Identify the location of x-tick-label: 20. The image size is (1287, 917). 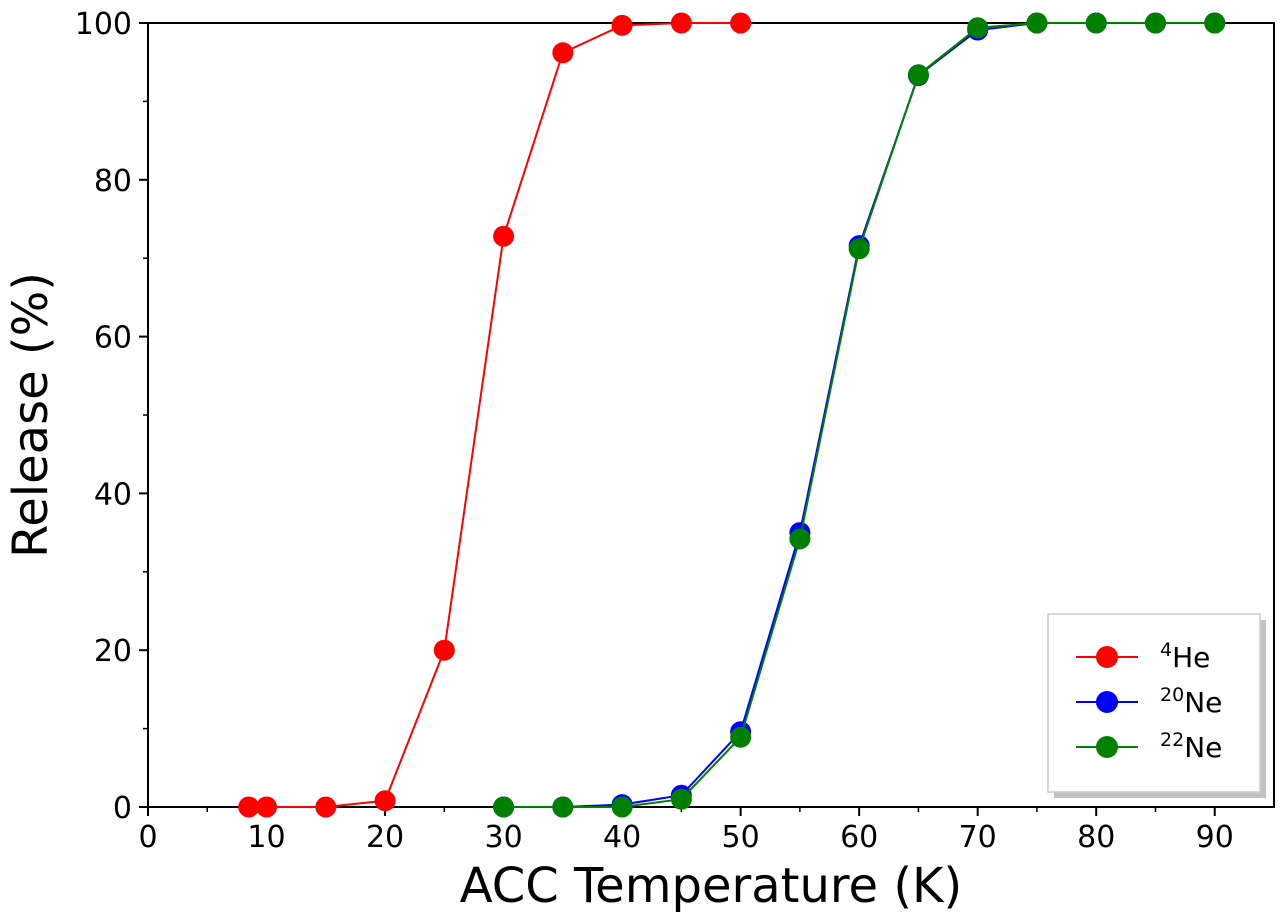
(385, 837).